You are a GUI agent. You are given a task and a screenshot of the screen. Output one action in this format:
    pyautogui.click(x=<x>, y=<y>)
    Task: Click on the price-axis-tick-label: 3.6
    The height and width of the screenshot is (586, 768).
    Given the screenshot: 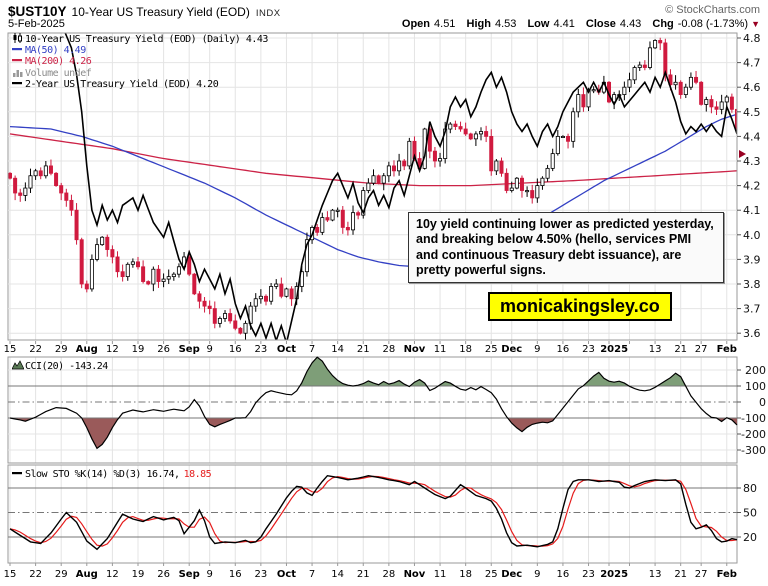 What is the action you would take?
    pyautogui.click(x=752, y=333)
    